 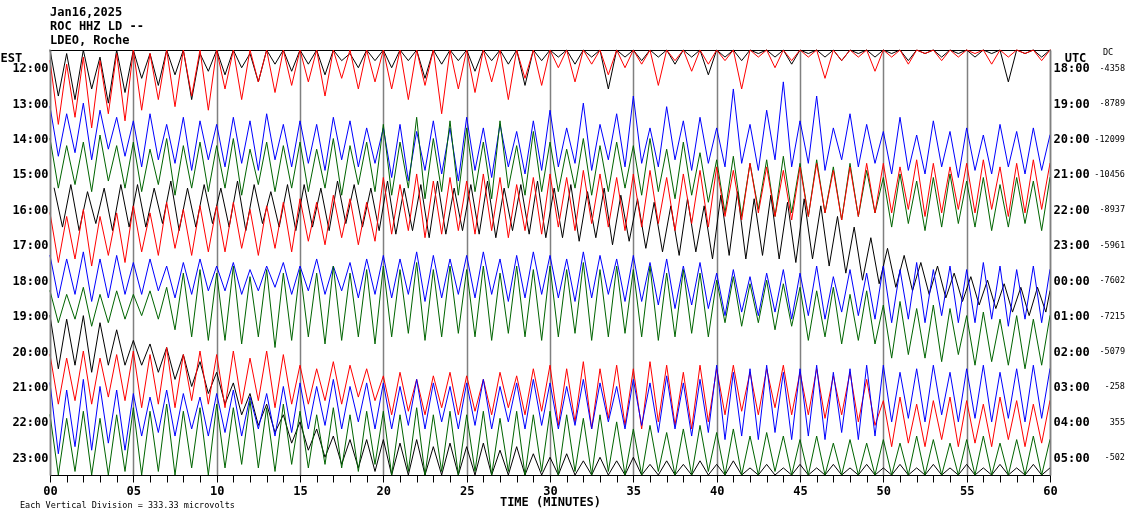 What do you see at coordinates (30, 386) in the screenshot?
I see `y-tick-label: 21:00` at bounding box center [30, 386].